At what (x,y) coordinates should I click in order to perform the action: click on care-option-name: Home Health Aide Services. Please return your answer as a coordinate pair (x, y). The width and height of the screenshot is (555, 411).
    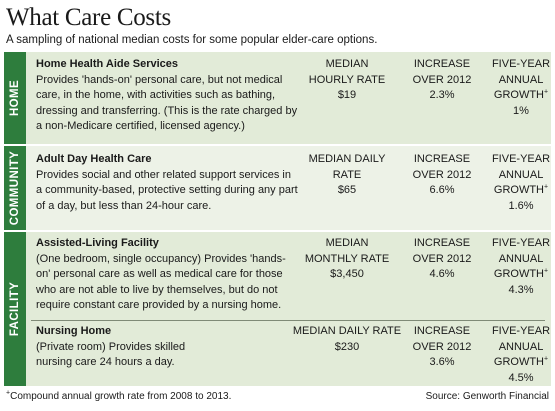
    Looking at the image, I should click on (107, 64).